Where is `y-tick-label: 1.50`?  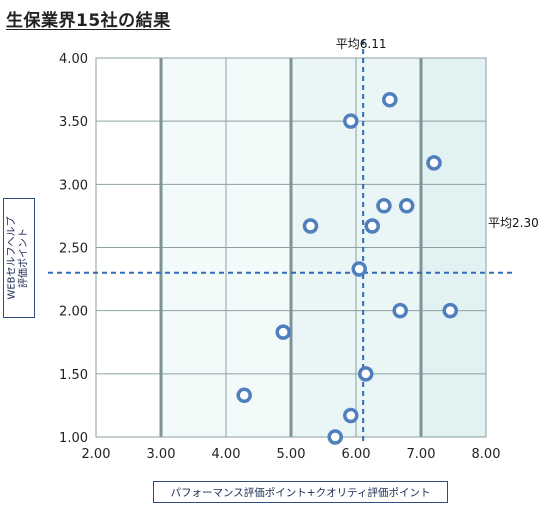 y-tick-label: 1.50 is located at coordinates (73, 375).